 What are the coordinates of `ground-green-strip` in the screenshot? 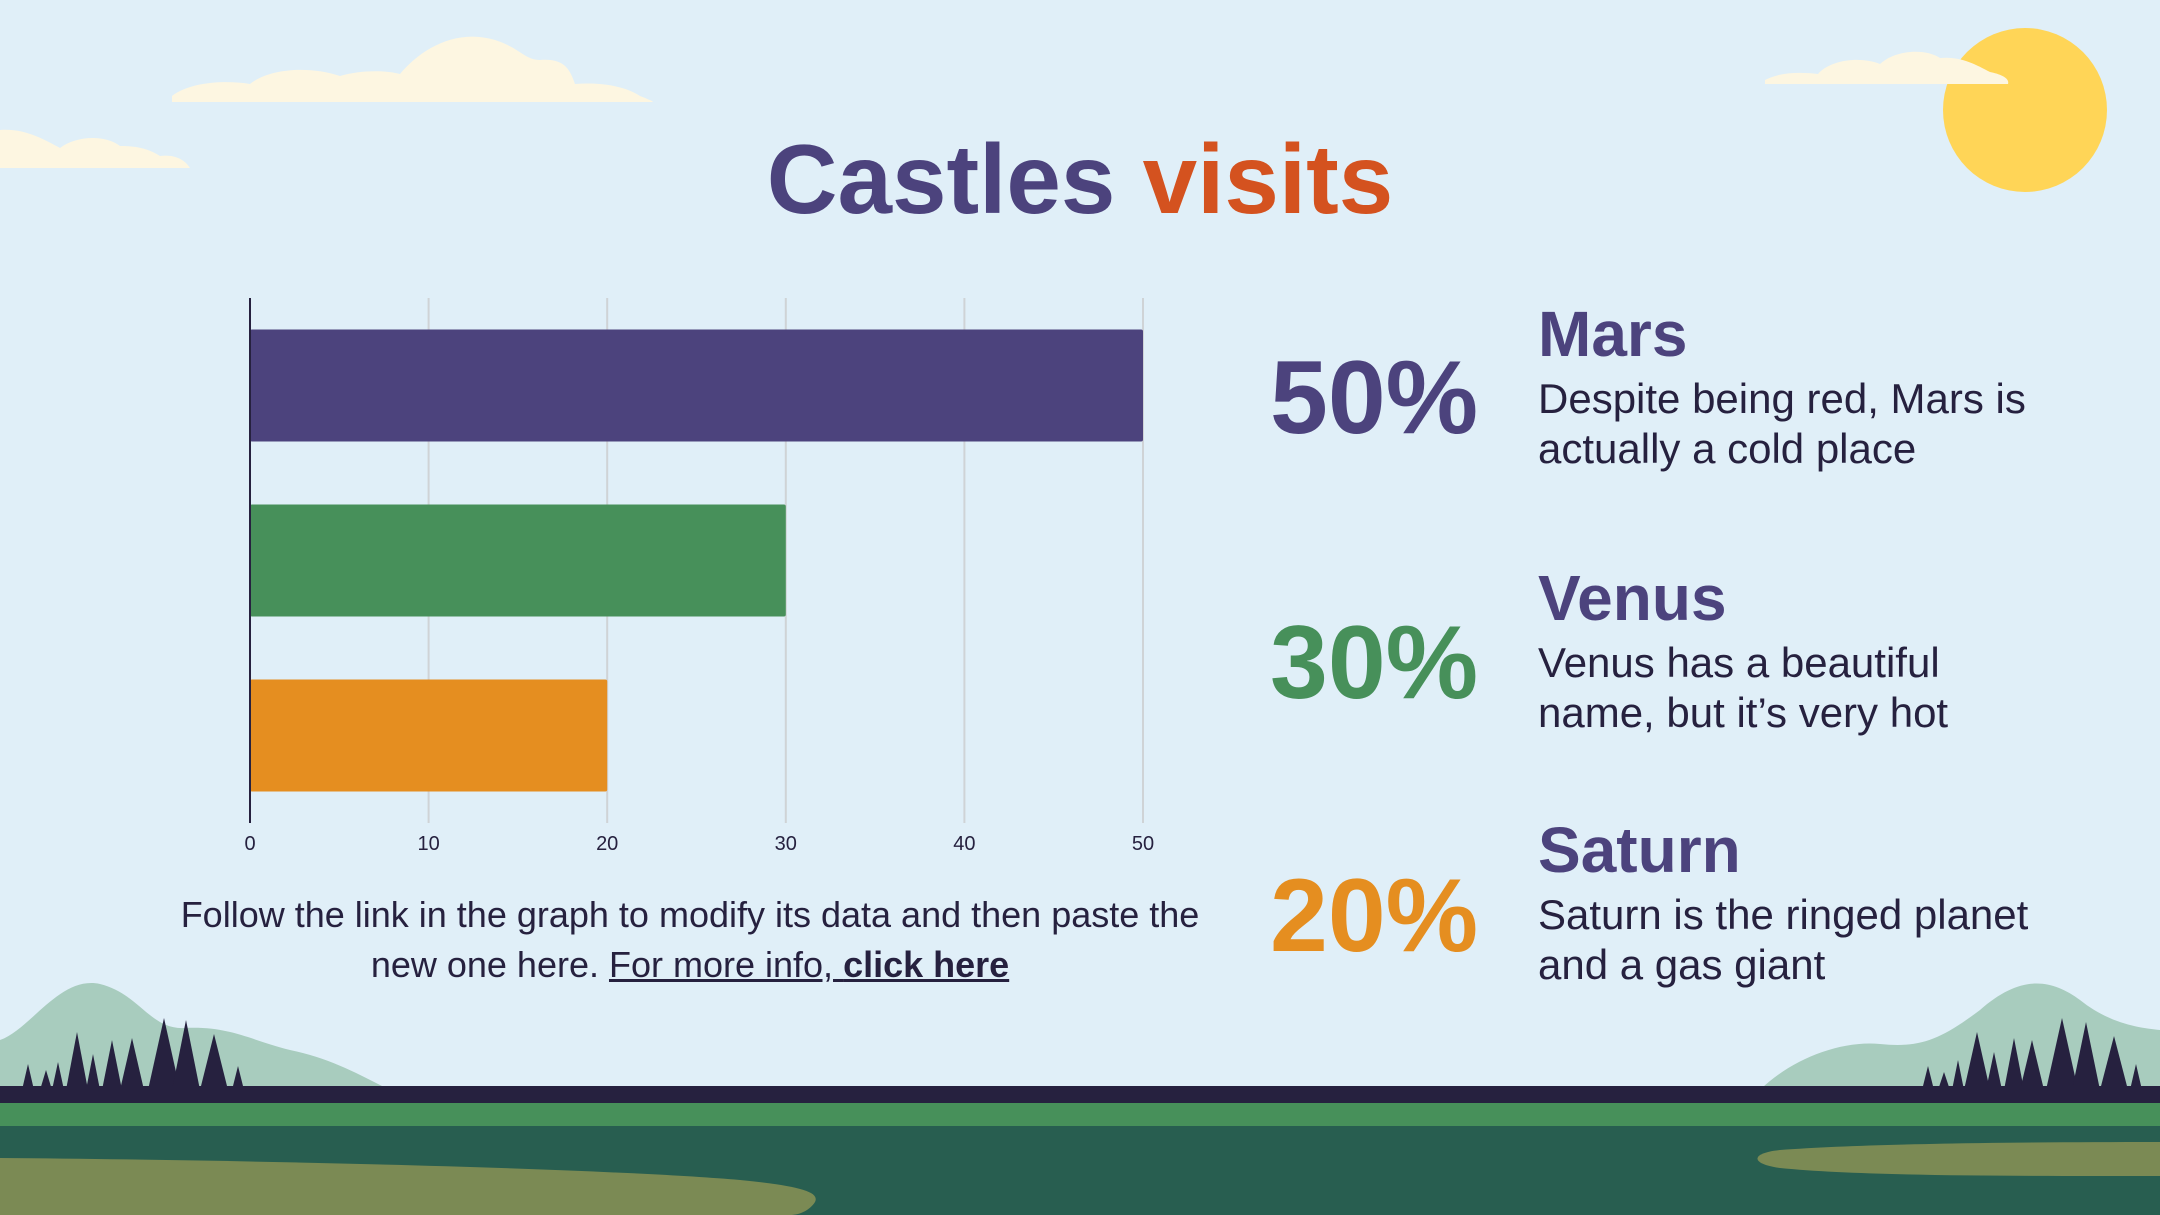 It's located at (1080, 1115).